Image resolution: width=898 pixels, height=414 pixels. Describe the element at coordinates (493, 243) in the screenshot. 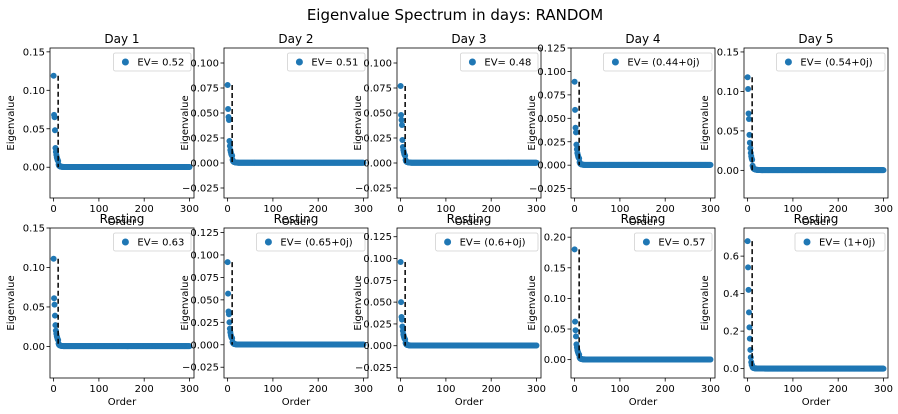

I see `legend-label: EV= (0.6+0j)` at that location.